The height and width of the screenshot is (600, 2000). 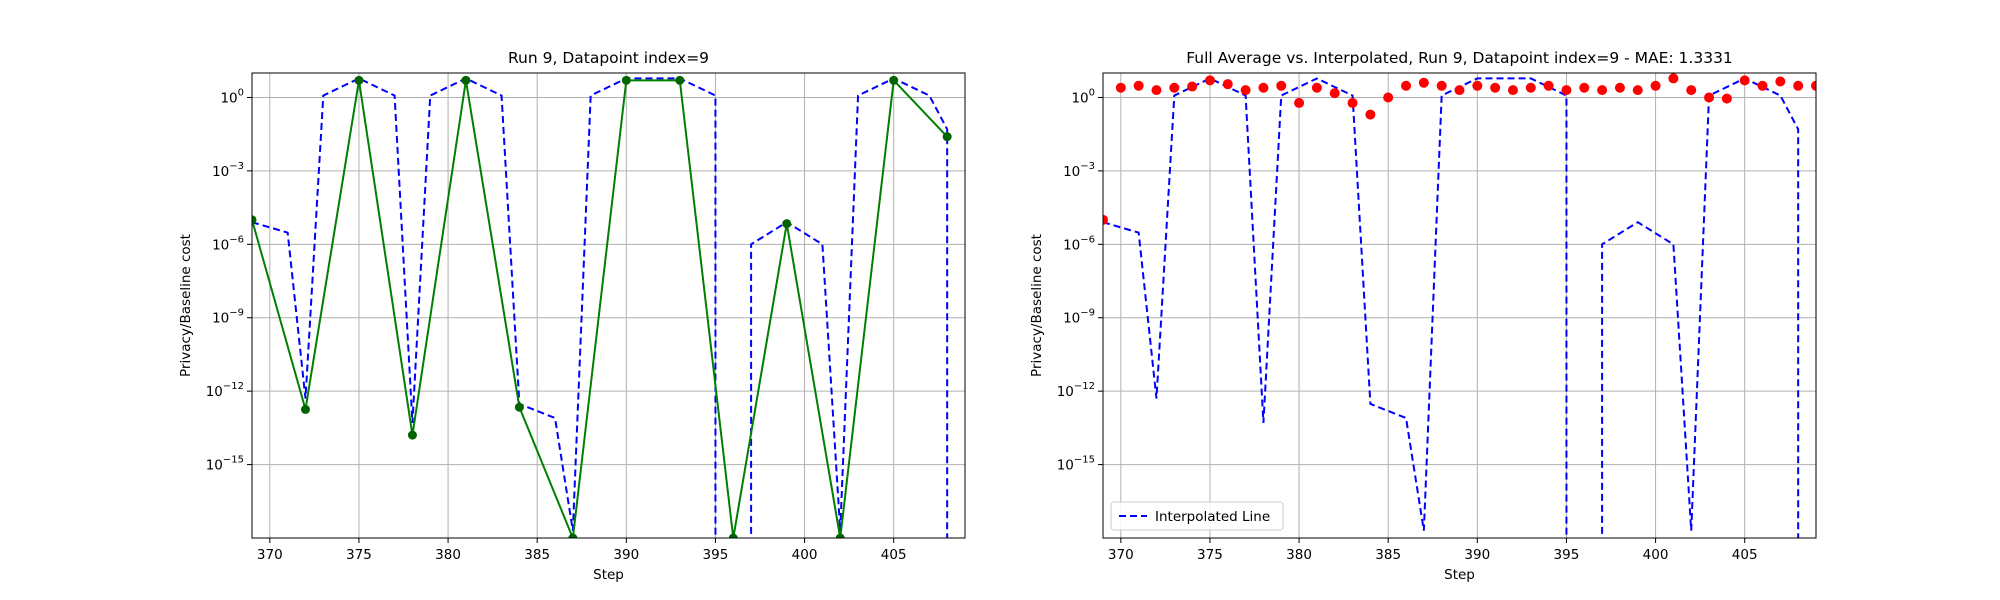 I want to click on legend: Interpolated Line, so click(x=1197, y=516).